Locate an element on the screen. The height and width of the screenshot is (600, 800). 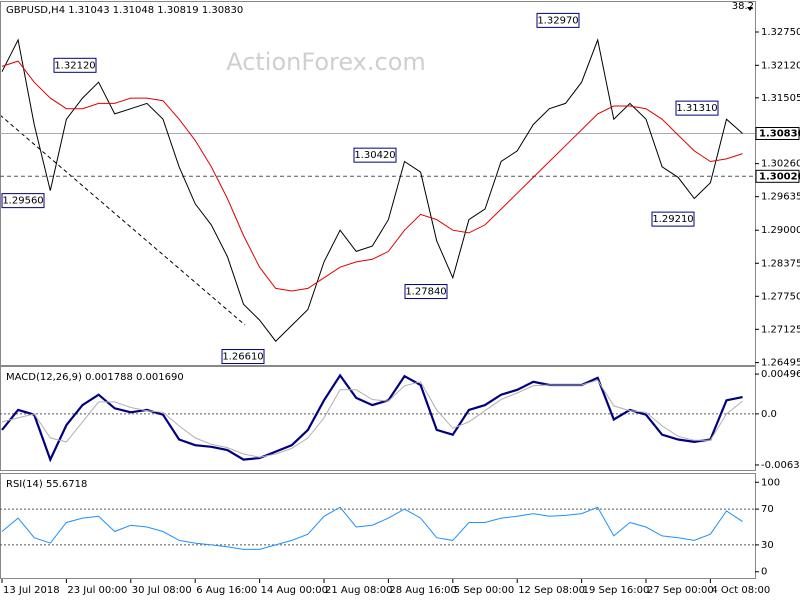
price-annotation-label: 1.26610 is located at coordinates (242, 357).